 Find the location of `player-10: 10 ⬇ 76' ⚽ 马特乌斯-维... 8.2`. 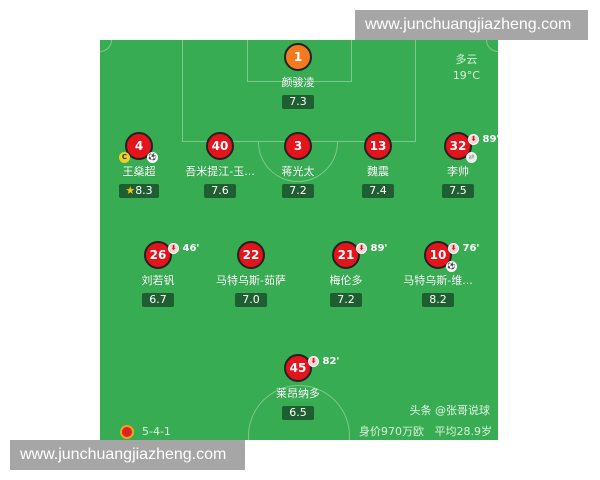

player-10: 10 ⬇ 76' ⚽ 马特乌斯-维... 8.2 is located at coordinates (438, 274).